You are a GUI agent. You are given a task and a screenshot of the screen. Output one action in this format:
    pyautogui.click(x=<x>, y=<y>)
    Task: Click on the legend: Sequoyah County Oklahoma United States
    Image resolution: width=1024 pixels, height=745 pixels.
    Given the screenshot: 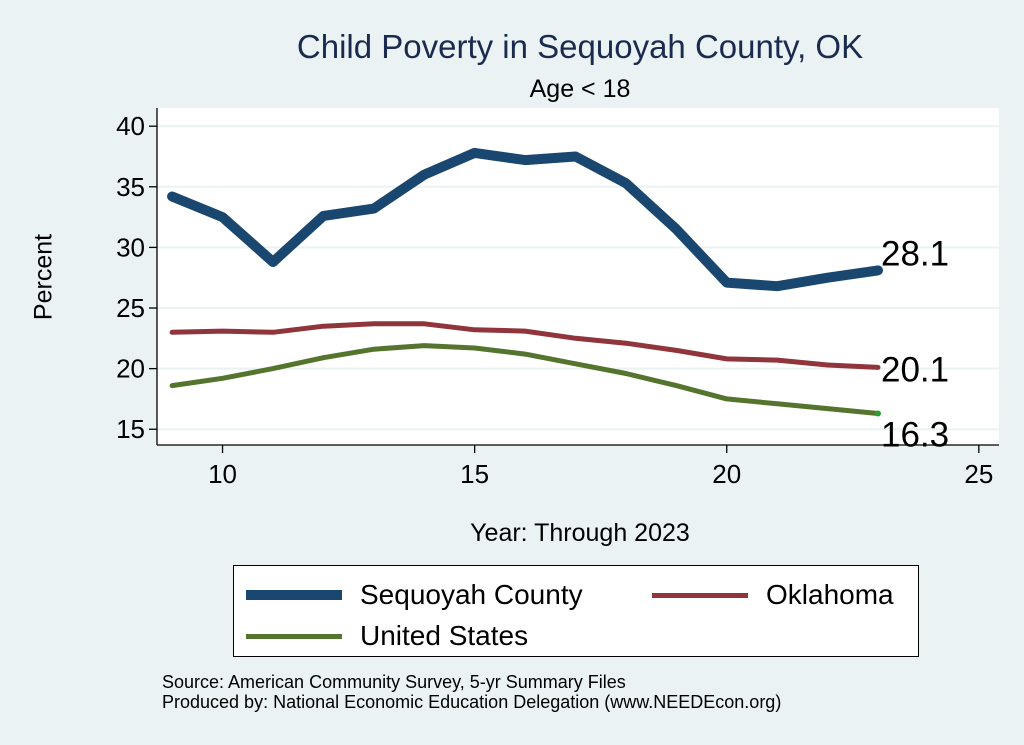 What is the action you would take?
    pyautogui.click(x=576, y=611)
    